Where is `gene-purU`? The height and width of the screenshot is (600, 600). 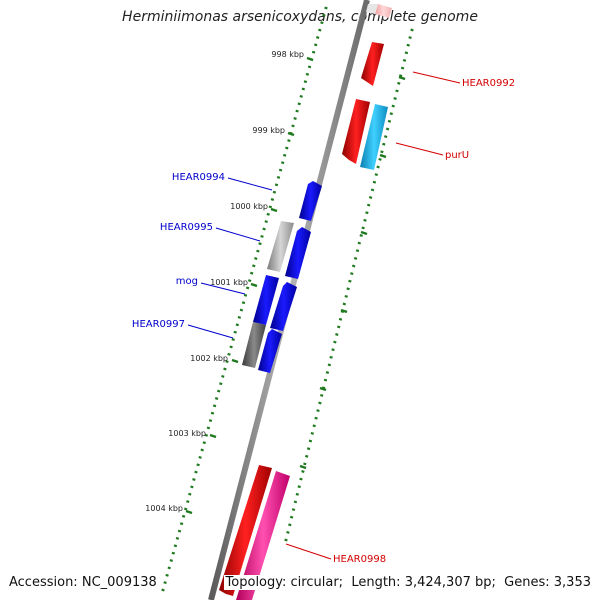
gene-purU is located at coordinates (374, 137).